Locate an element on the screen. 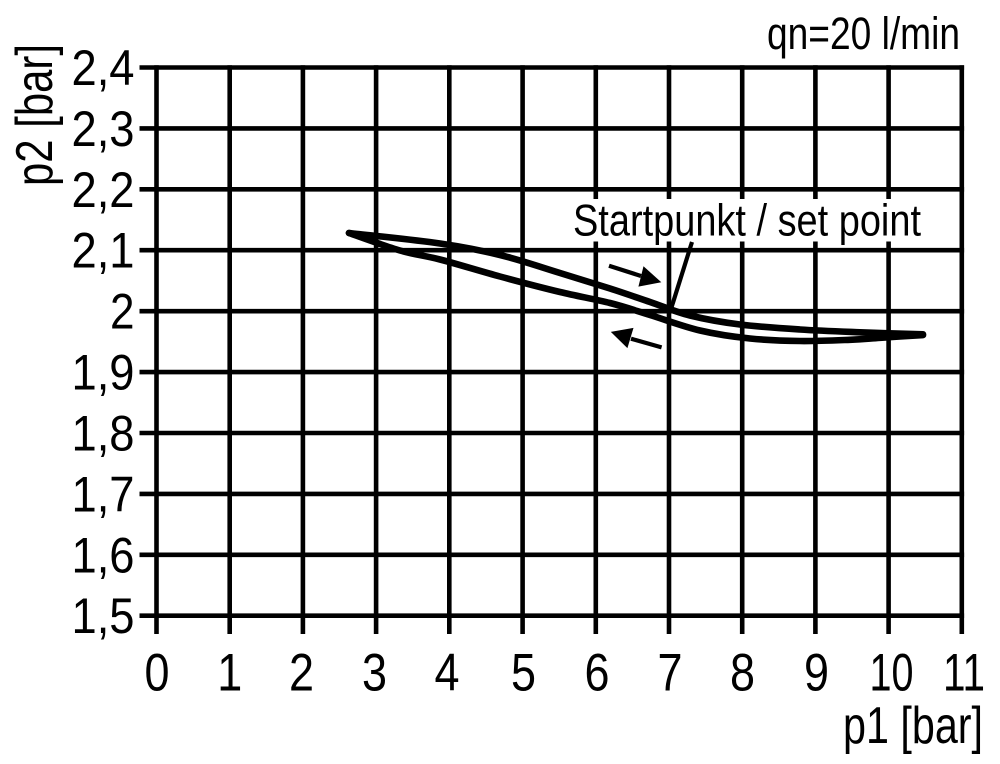  svg-text: 11 is located at coordinates (964, 673).